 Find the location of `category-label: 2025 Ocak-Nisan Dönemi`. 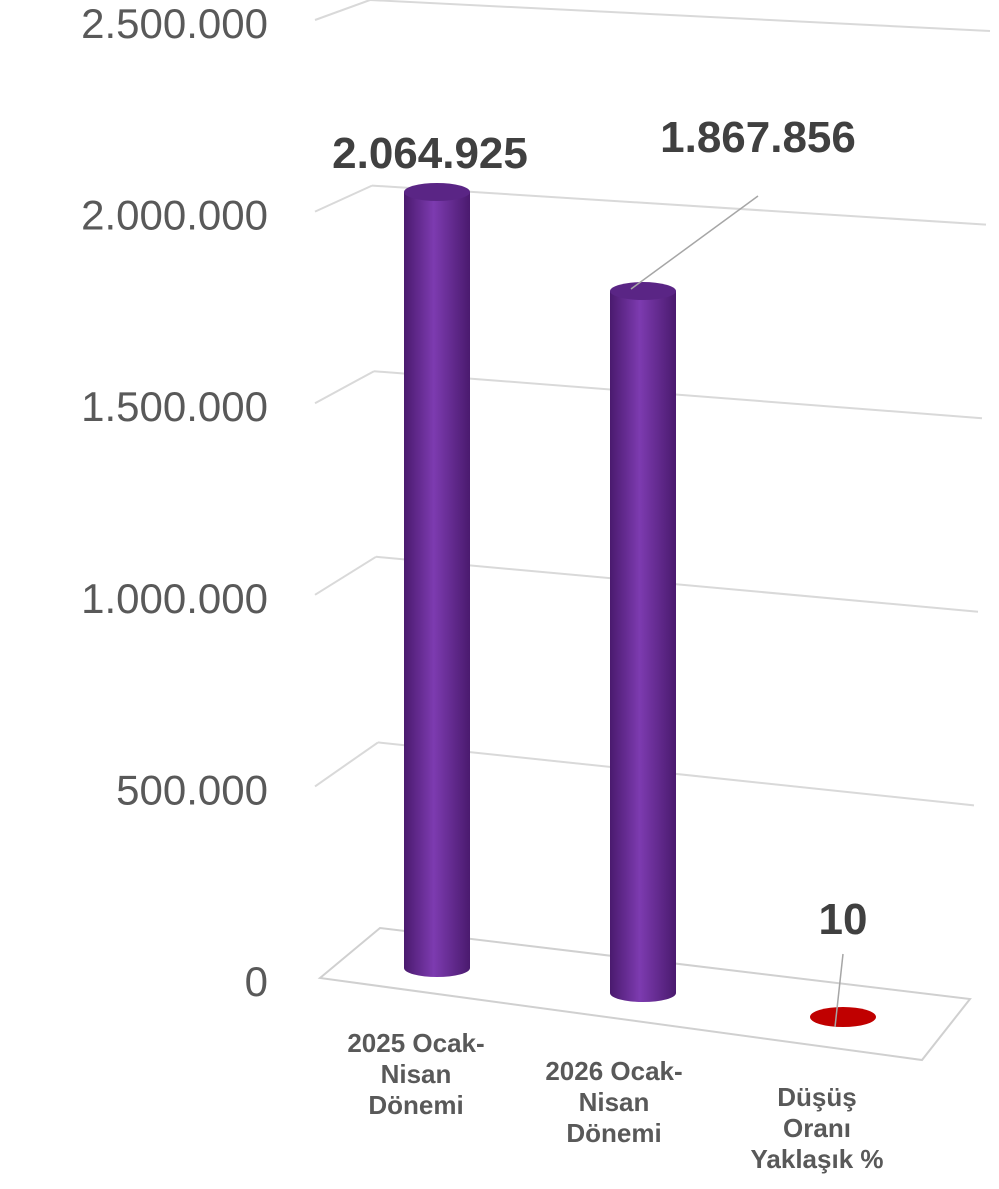

category-label: 2025 Ocak-Nisan Dönemi is located at coordinates (415, 1074).